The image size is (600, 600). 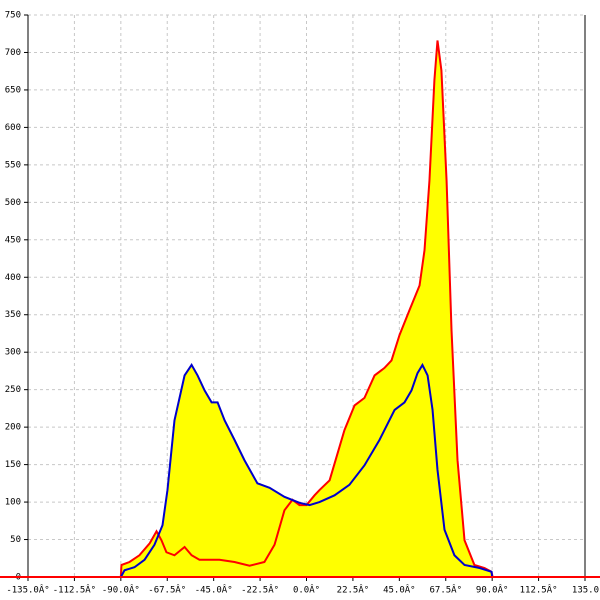 What do you see at coordinates (13, 203) in the screenshot?
I see `y-tick-label: 500` at bounding box center [13, 203].